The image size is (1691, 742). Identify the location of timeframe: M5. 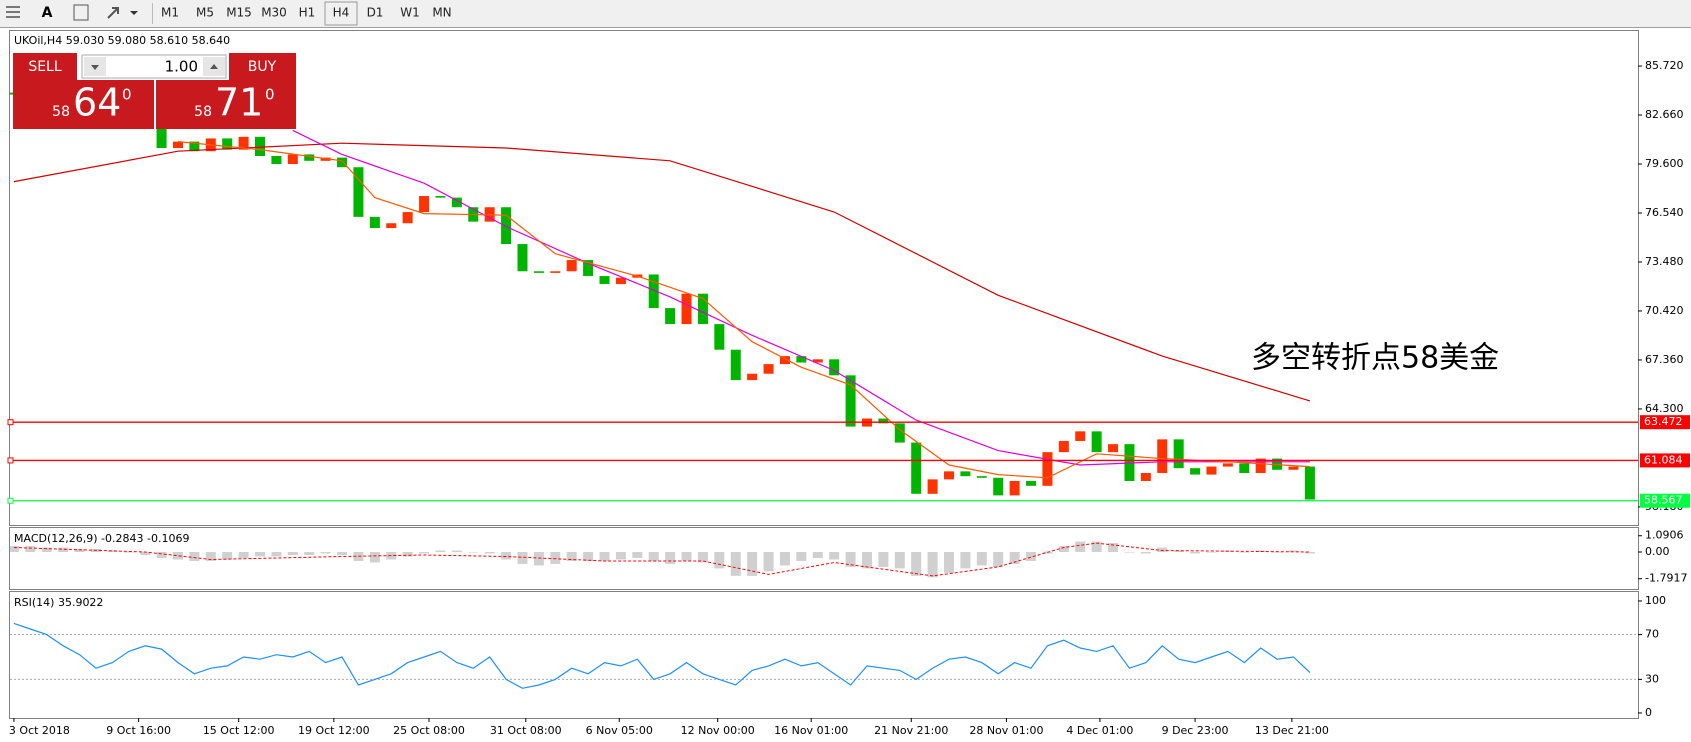
(205, 13).